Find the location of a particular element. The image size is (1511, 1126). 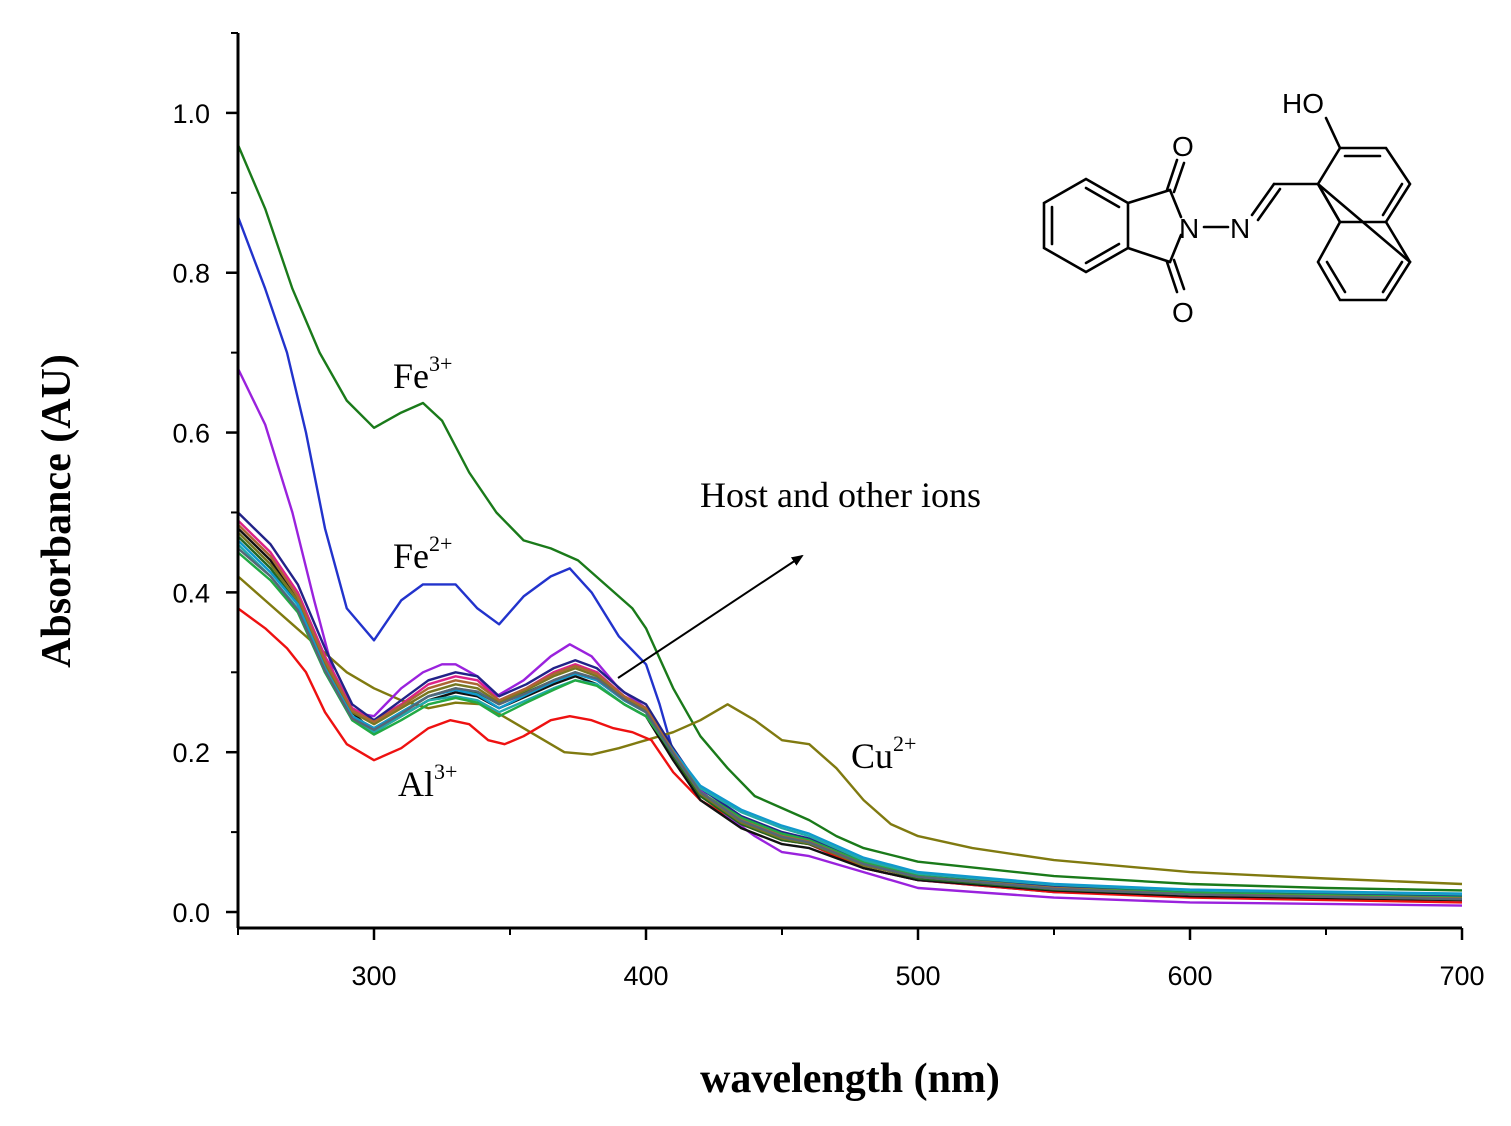

annotation-arrow is located at coordinates (710, 616).